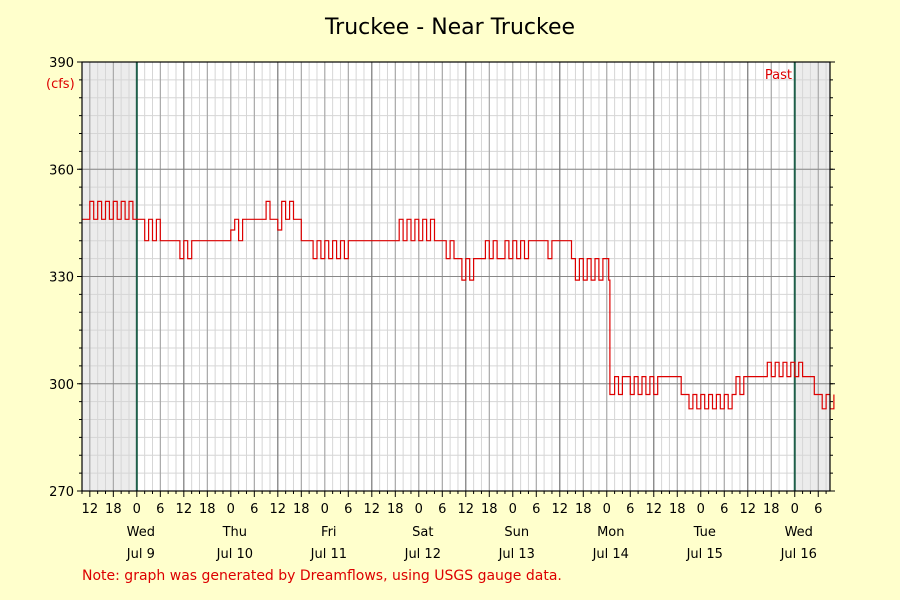 This screenshot has width=900, height=600. I want to click on y-tick-label: 300, so click(61, 385).